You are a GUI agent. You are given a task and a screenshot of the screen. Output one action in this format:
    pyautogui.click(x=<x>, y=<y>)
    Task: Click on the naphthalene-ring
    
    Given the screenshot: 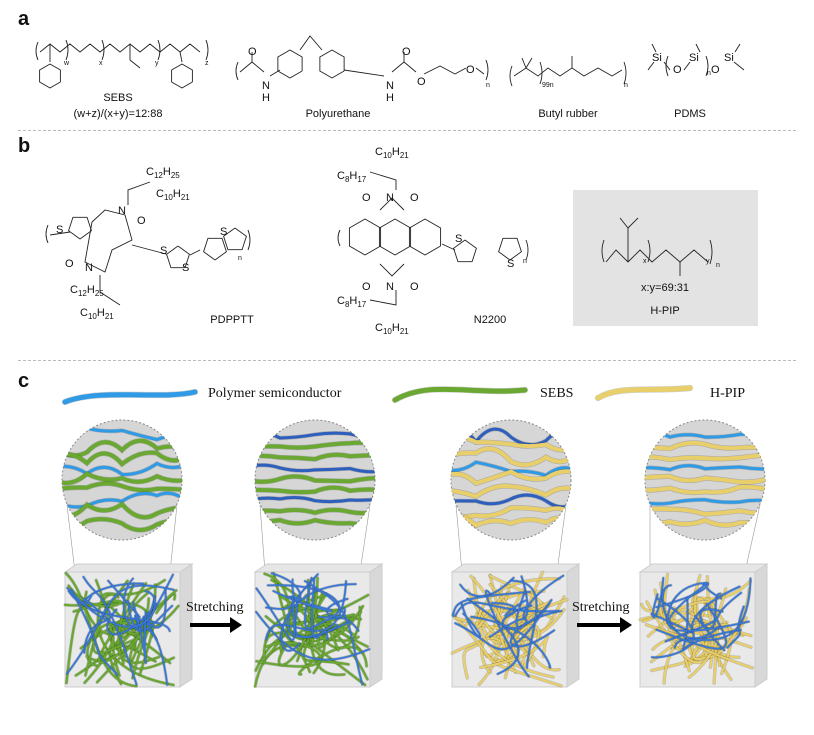 What is the action you would take?
    pyautogui.click(x=365, y=237)
    